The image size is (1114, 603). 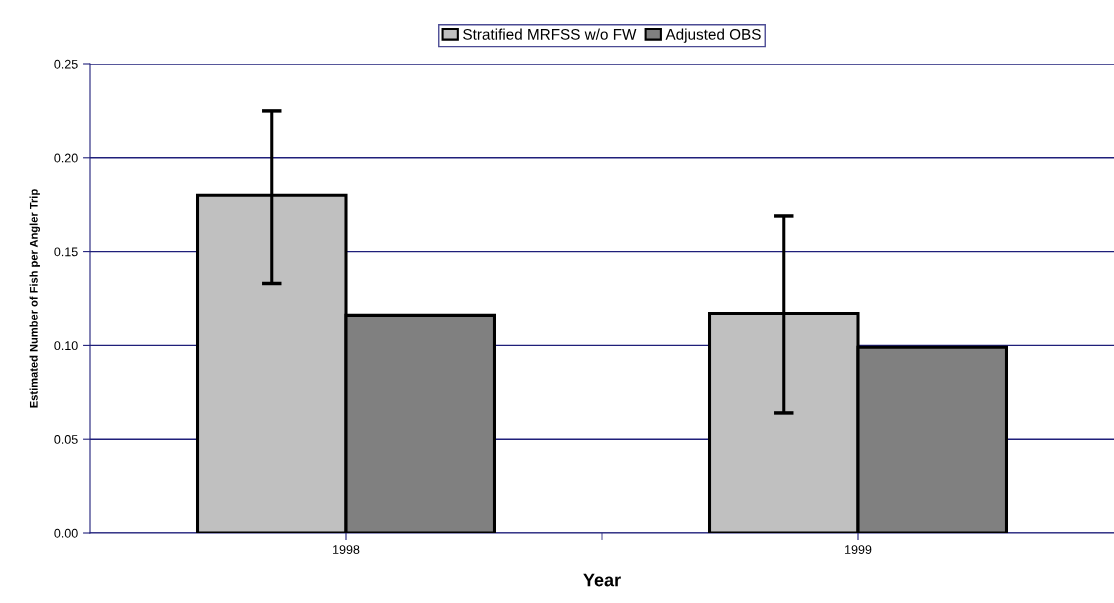 I want to click on x-tick-label: 1999, so click(x=858, y=549).